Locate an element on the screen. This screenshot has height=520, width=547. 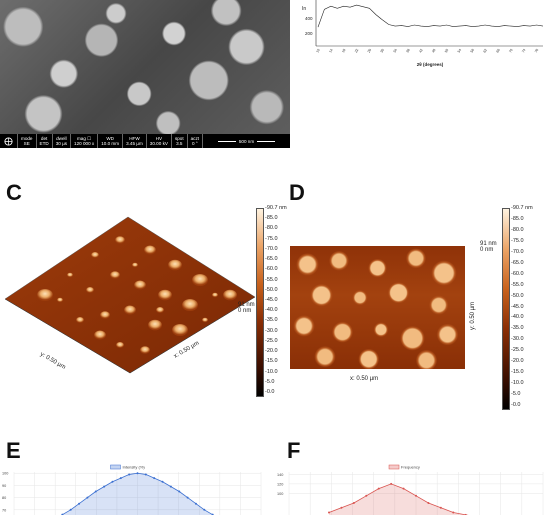
xrd-xtick-label: 62 is located at coordinates (485, 50).